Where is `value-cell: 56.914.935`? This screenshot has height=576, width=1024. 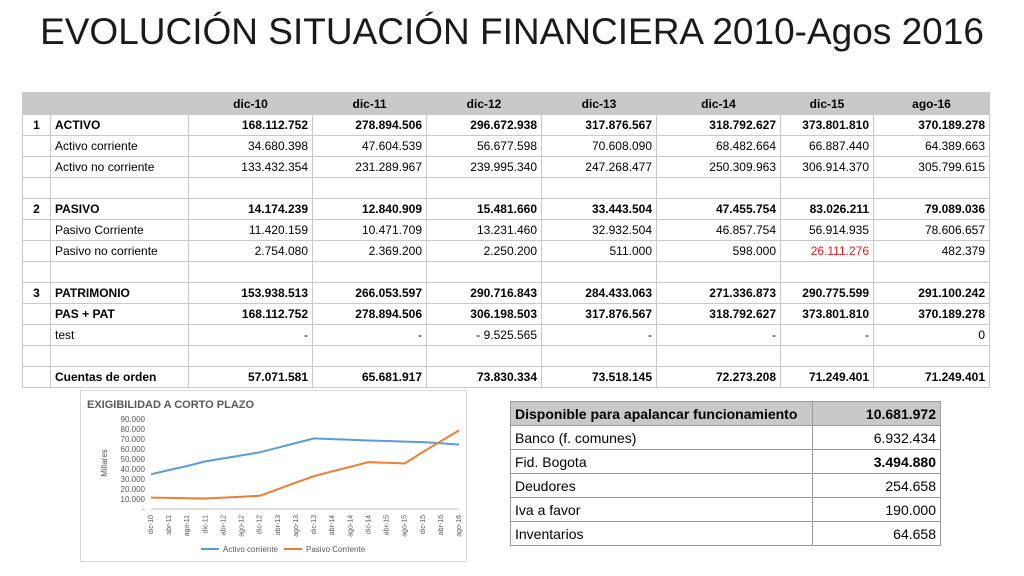 value-cell: 56.914.935 is located at coordinates (827, 230).